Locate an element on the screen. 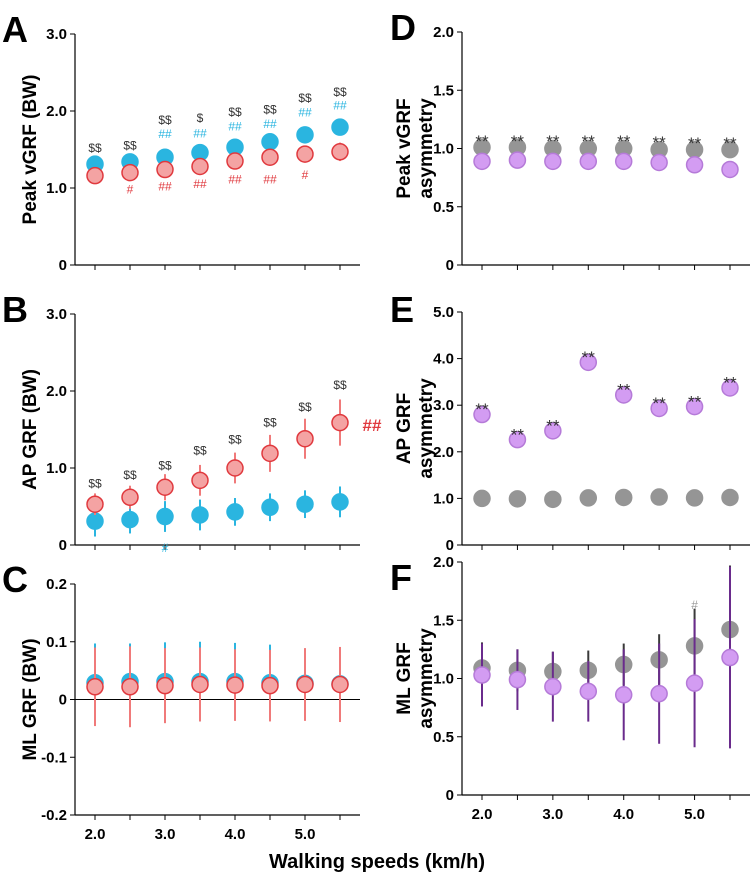  x-tick-label: 5.0 is located at coordinates (305, 834).